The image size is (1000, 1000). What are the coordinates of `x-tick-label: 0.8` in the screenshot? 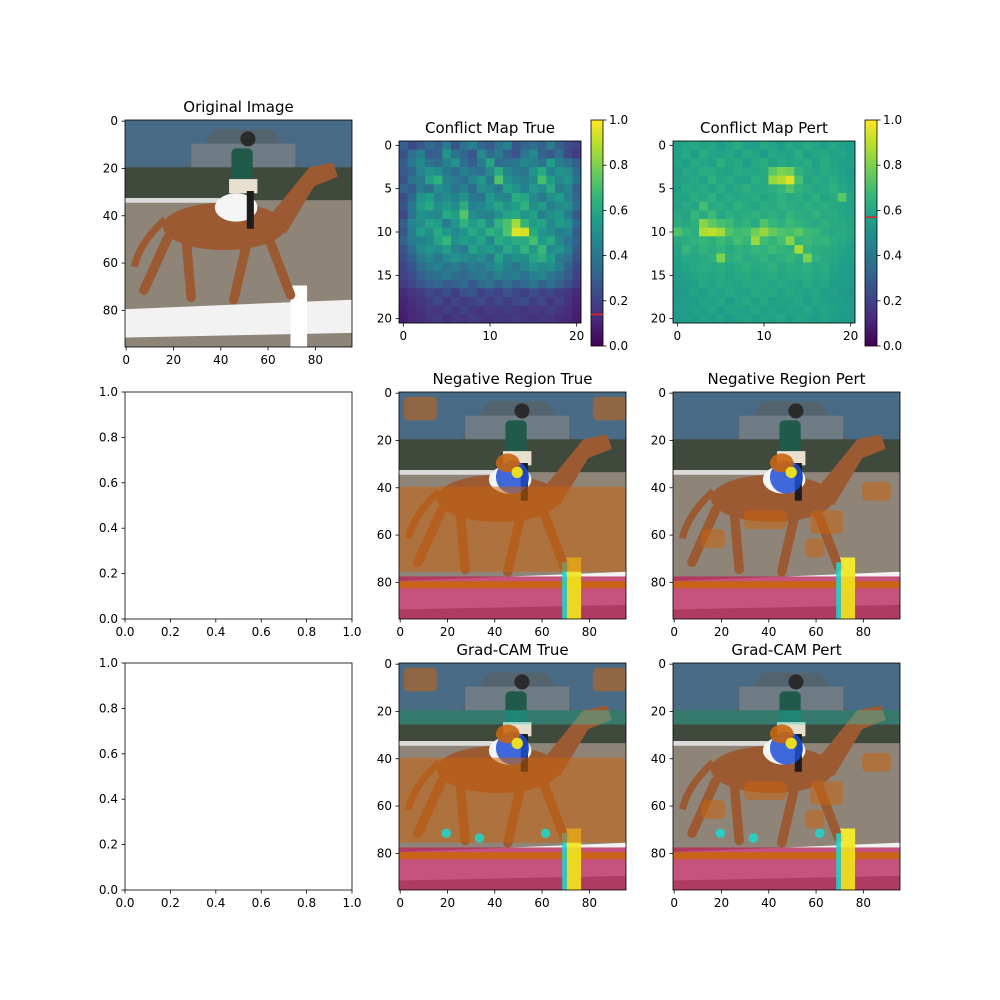 It's located at (306, 632).